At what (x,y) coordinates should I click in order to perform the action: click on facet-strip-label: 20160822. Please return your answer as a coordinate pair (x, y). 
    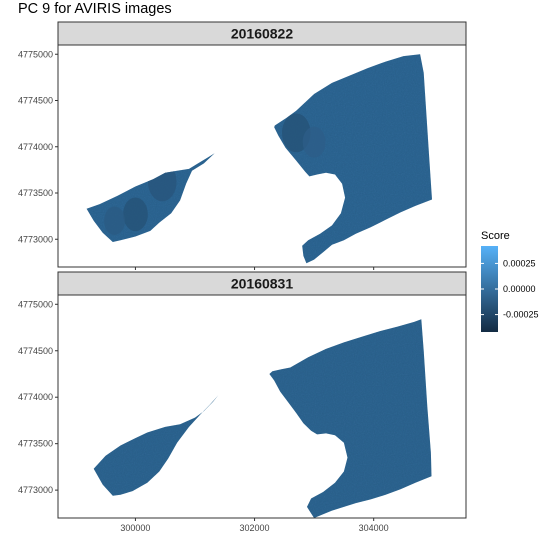
    Looking at the image, I should click on (262, 34).